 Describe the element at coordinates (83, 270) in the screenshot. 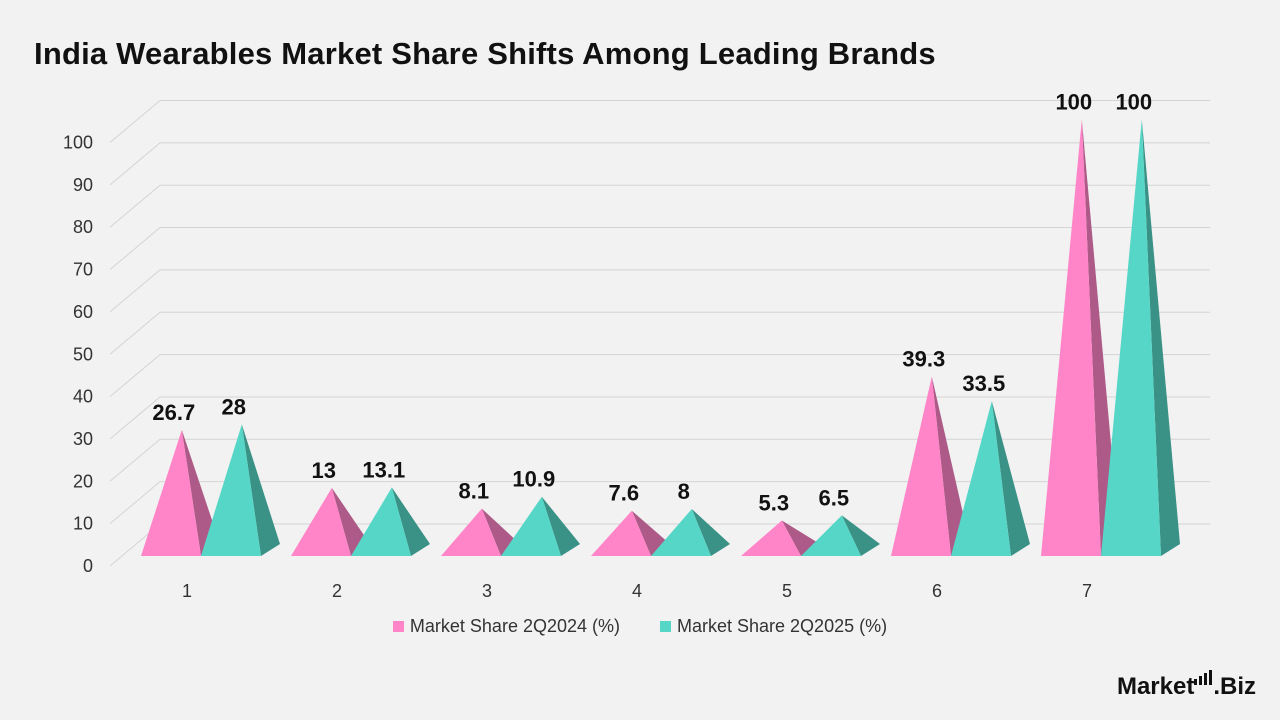

I see `y-tick-label: 70` at that location.